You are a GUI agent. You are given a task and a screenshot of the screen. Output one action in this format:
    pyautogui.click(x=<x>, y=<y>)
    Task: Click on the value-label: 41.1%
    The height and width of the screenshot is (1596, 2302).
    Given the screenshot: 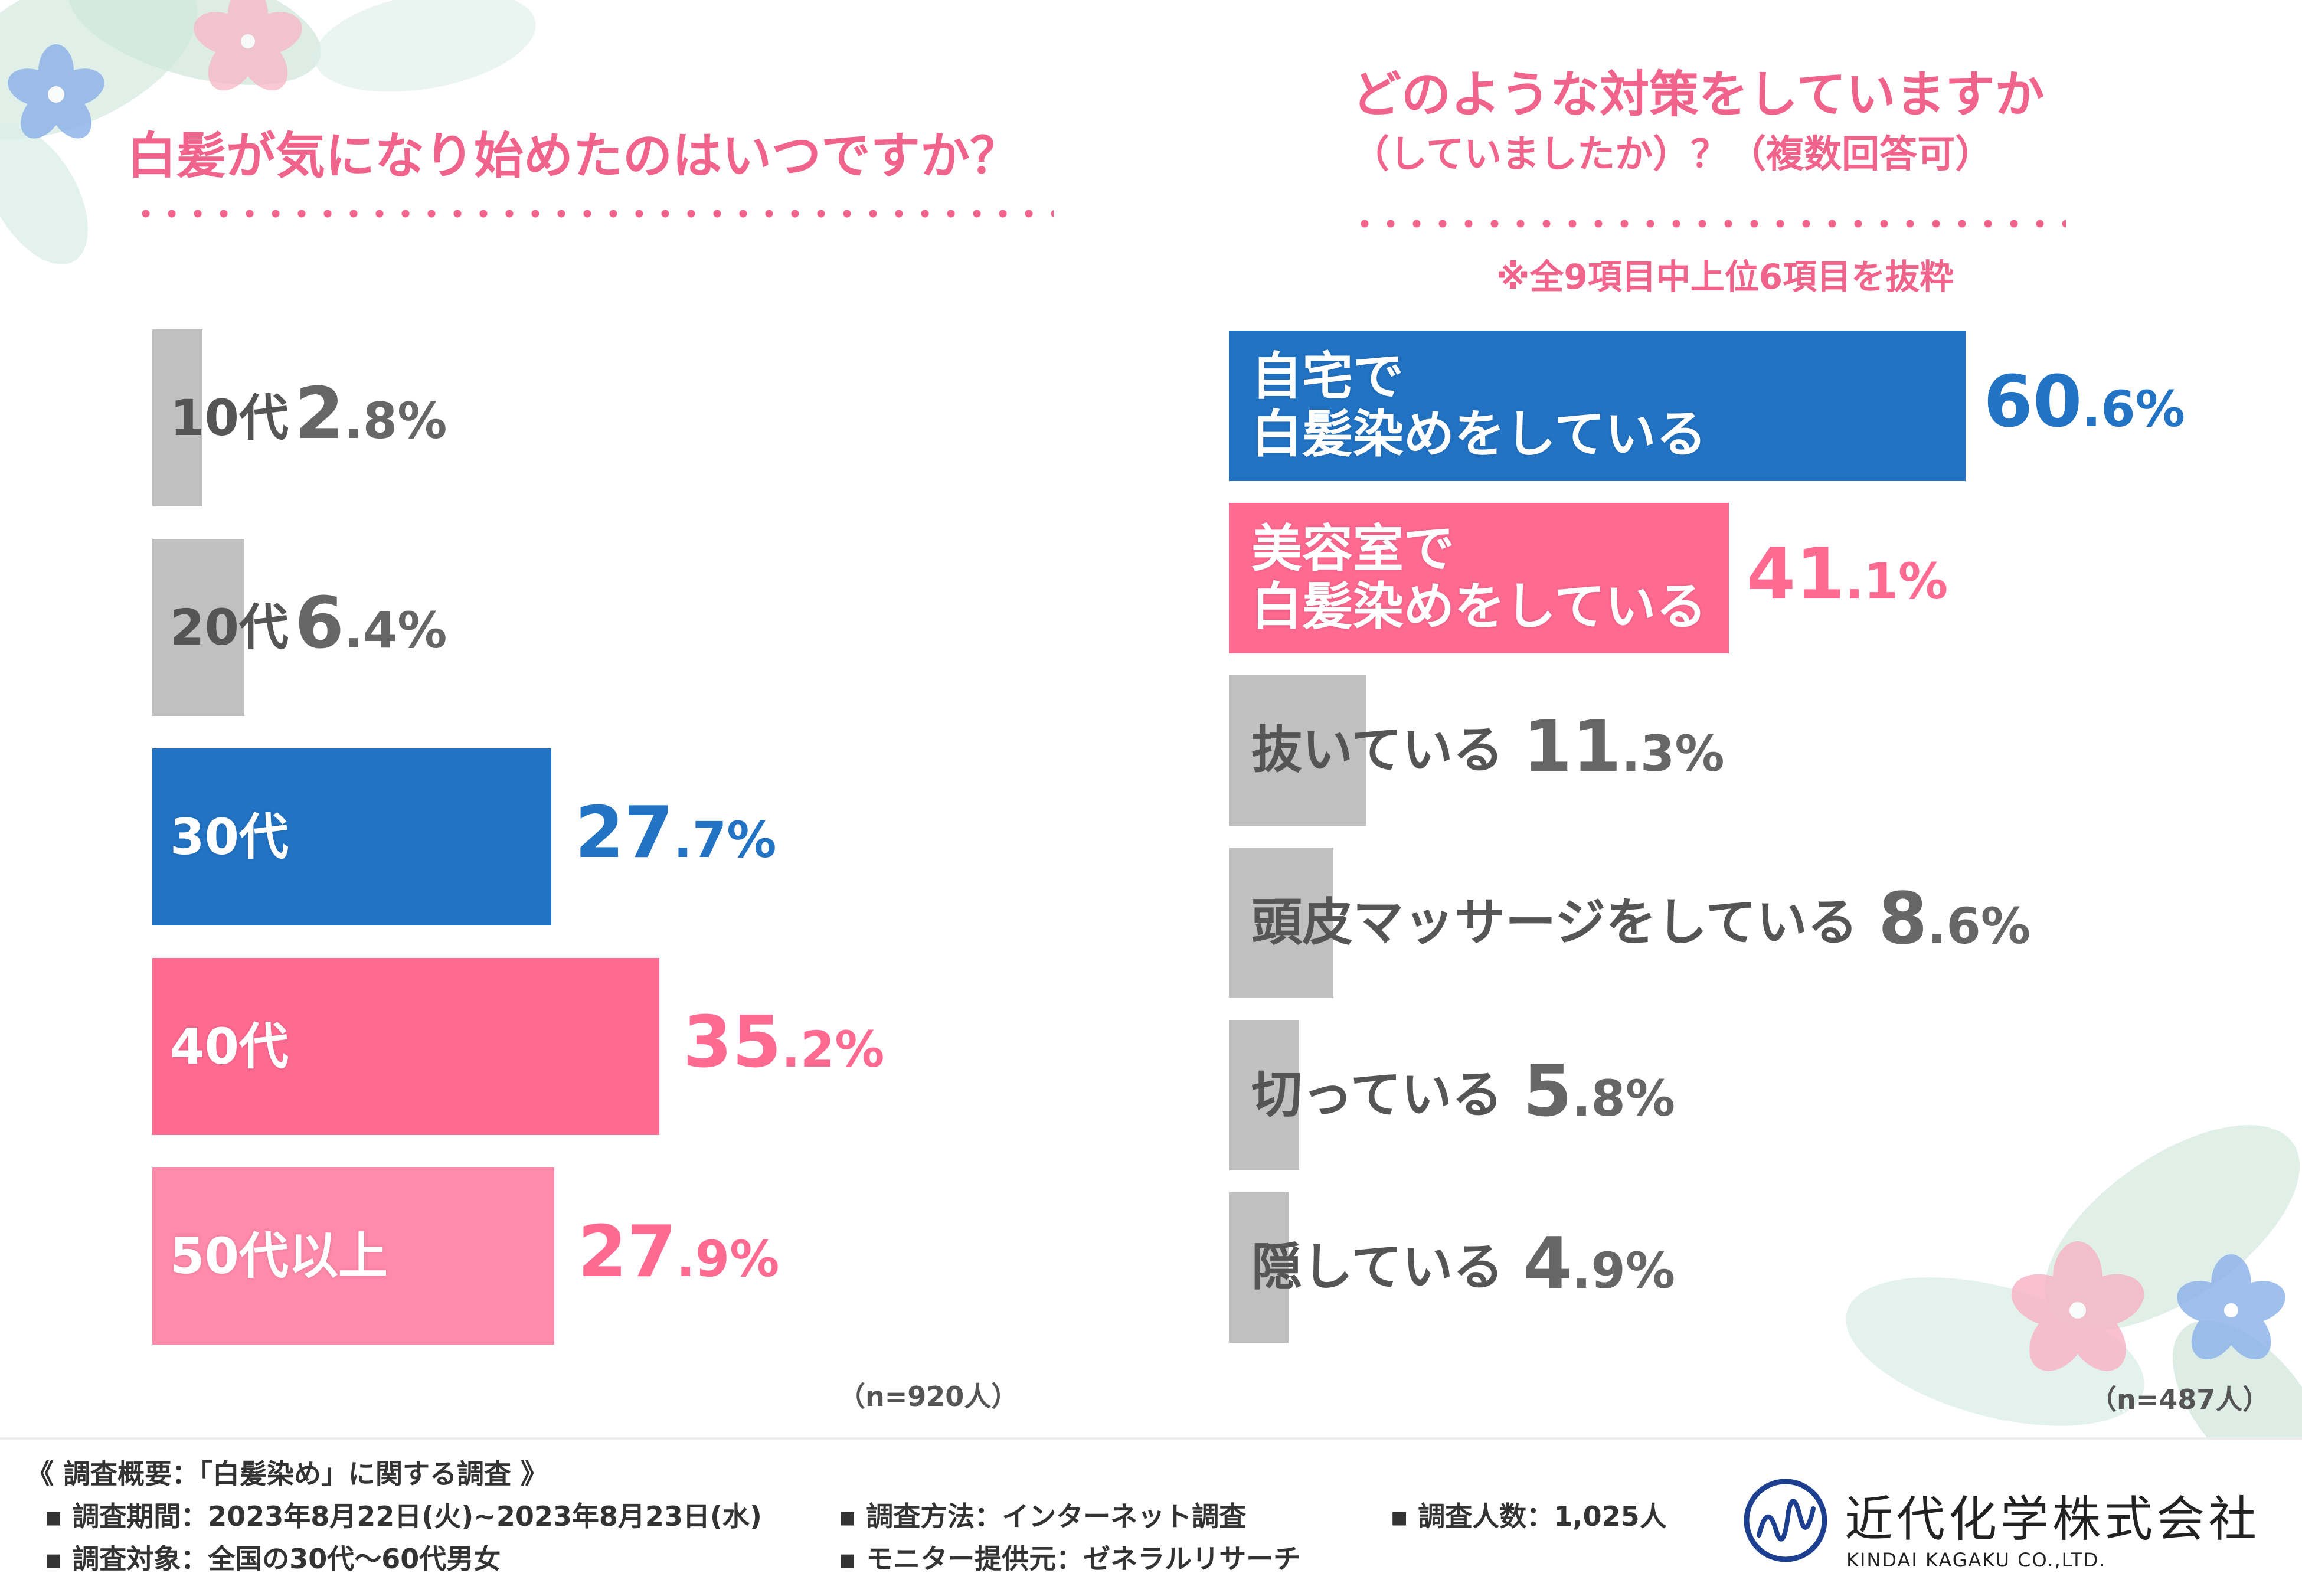 What is the action you would take?
    pyautogui.click(x=1847, y=574)
    